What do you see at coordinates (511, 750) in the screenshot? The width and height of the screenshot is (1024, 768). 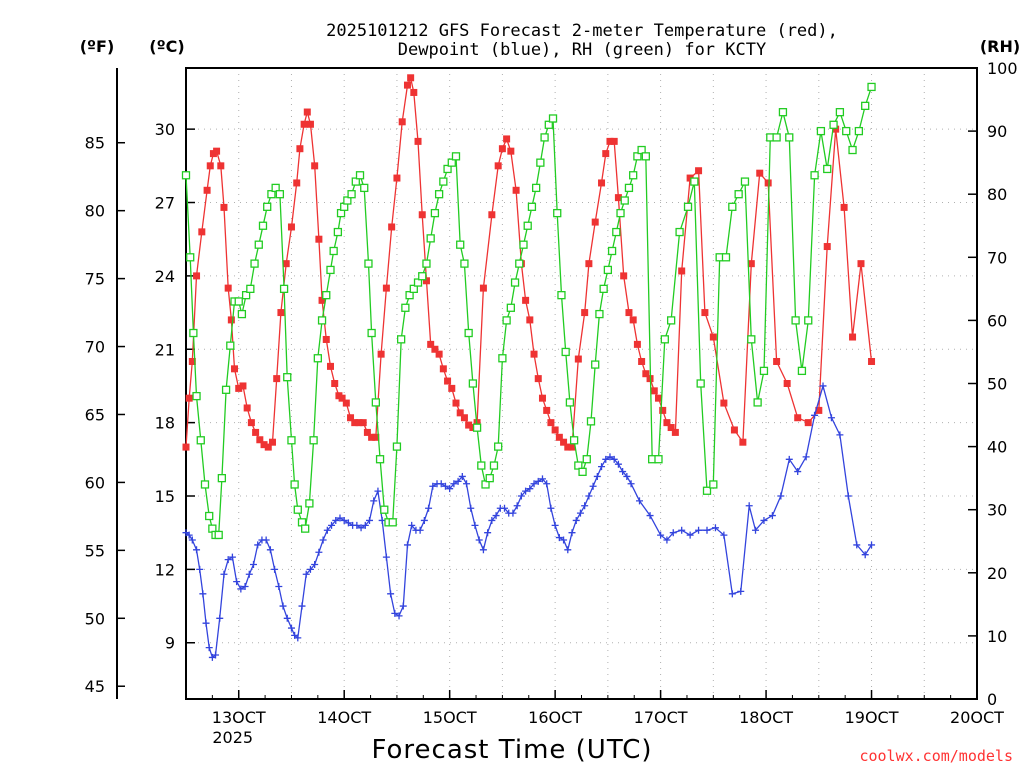 I see `x-axis-title: Forecast Time (UTC)` at bounding box center [511, 750].